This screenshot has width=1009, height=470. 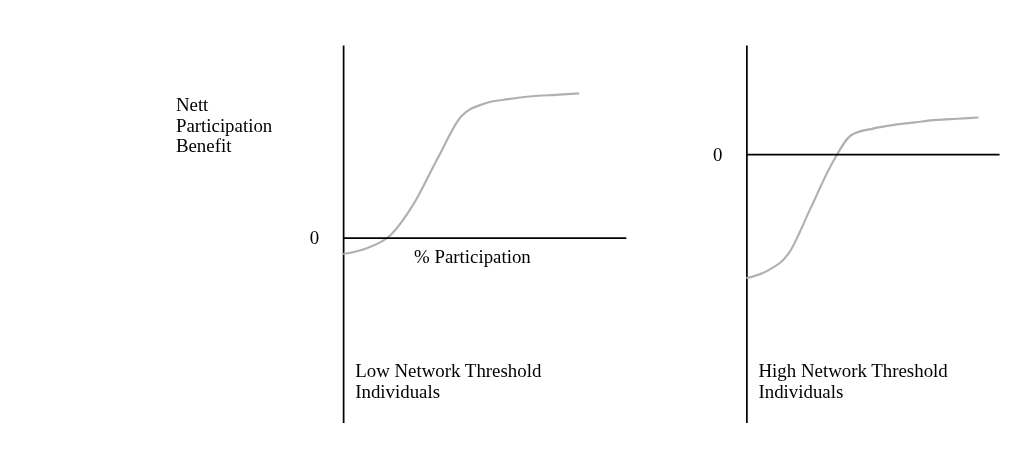 What do you see at coordinates (448, 381) in the screenshot?
I see `text: Low Network Threshold Individuals` at bounding box center [448, 381].